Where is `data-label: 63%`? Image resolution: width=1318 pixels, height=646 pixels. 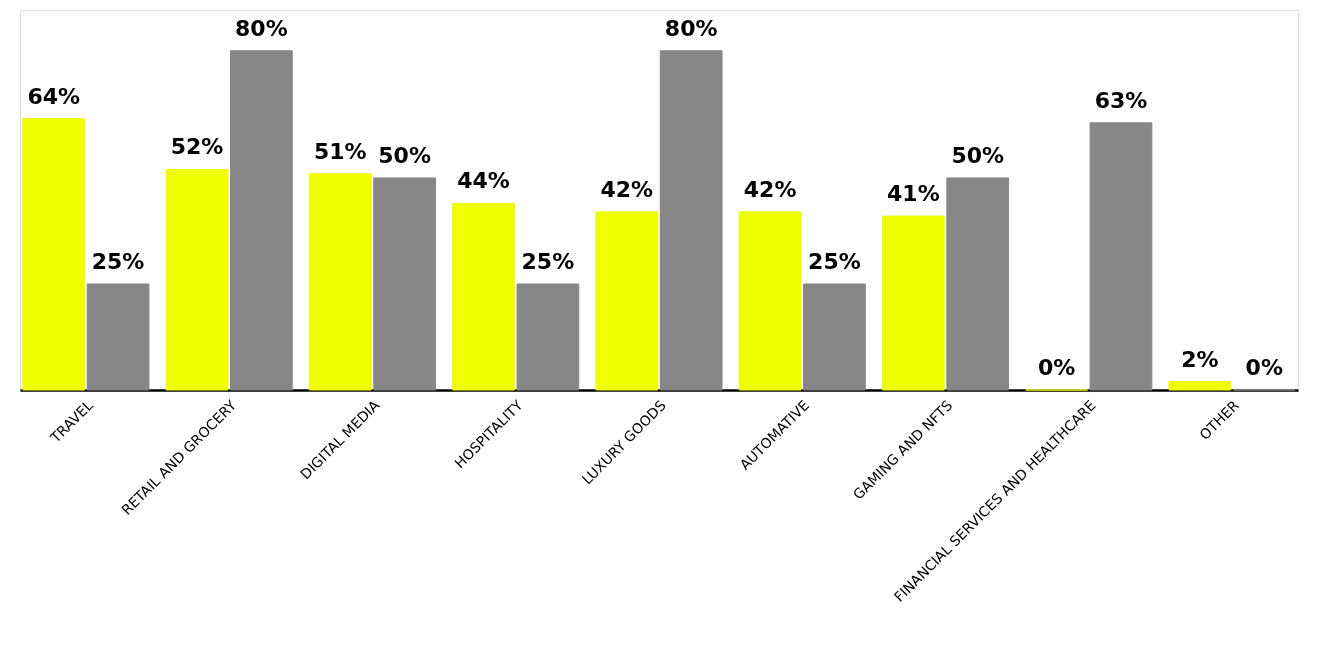 data-label: 63% is located at coordinates (1121, 100).